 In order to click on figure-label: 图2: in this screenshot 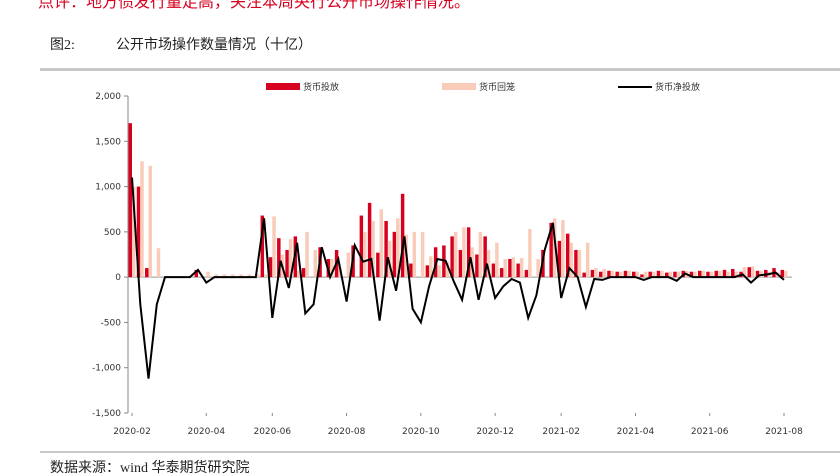, I will do `click(62, 45)`.